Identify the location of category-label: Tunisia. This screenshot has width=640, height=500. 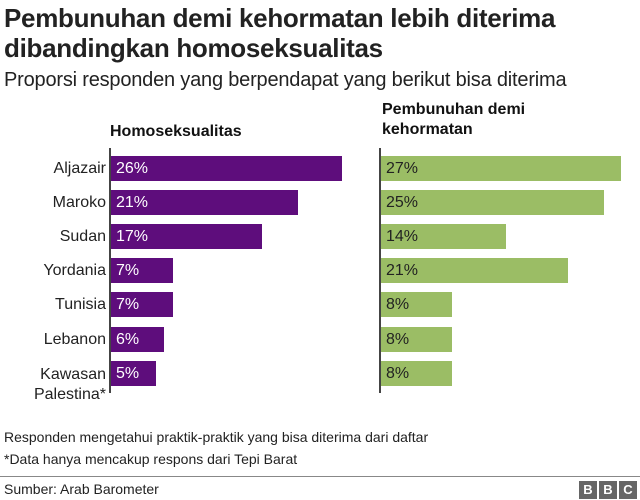
(80, 304).